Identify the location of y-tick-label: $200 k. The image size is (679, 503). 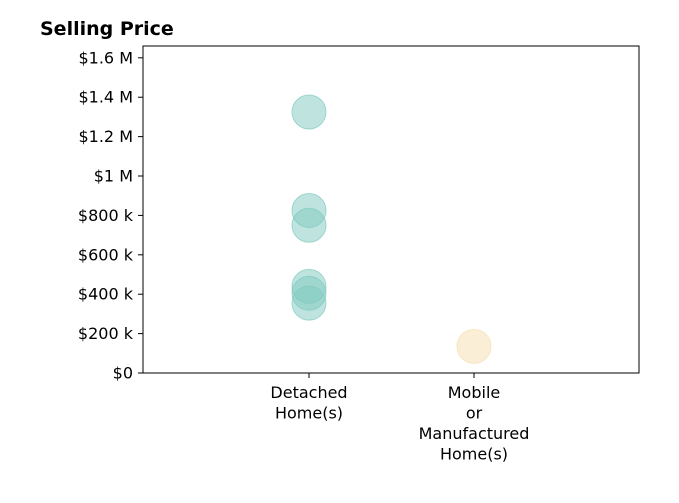
(106, 333).